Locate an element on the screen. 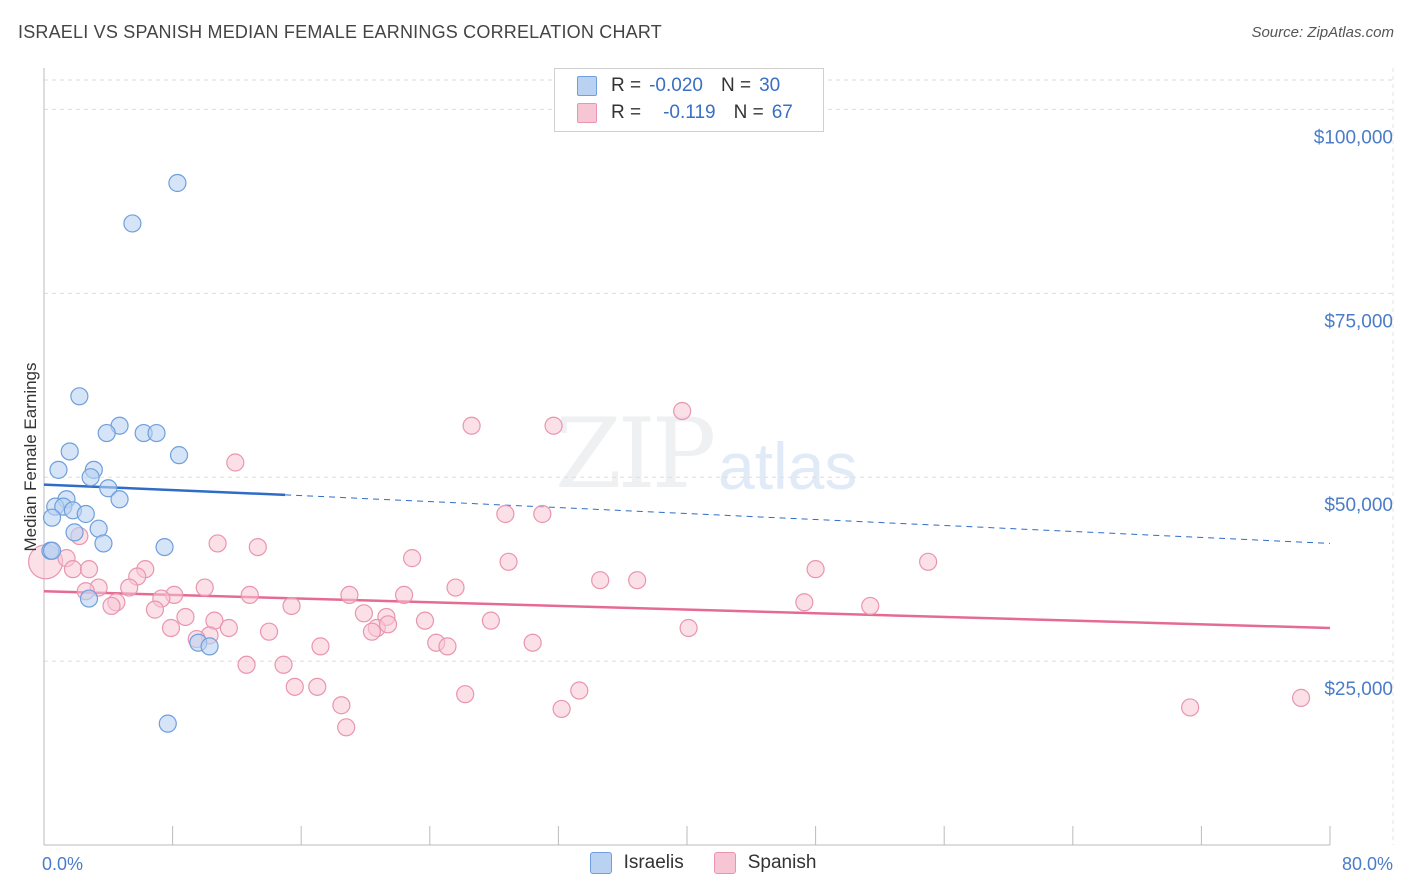  n-label: N = is located at coordinates (748, 112).